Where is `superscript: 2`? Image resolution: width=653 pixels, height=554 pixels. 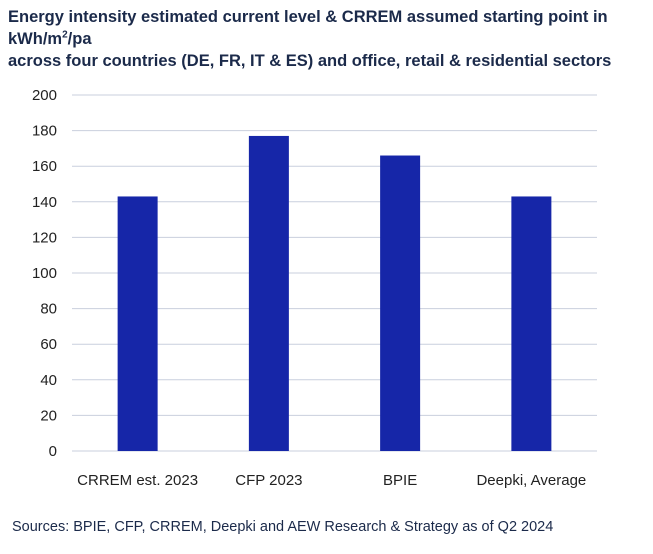 superscript: 2 is located at coordinates (65, 35).